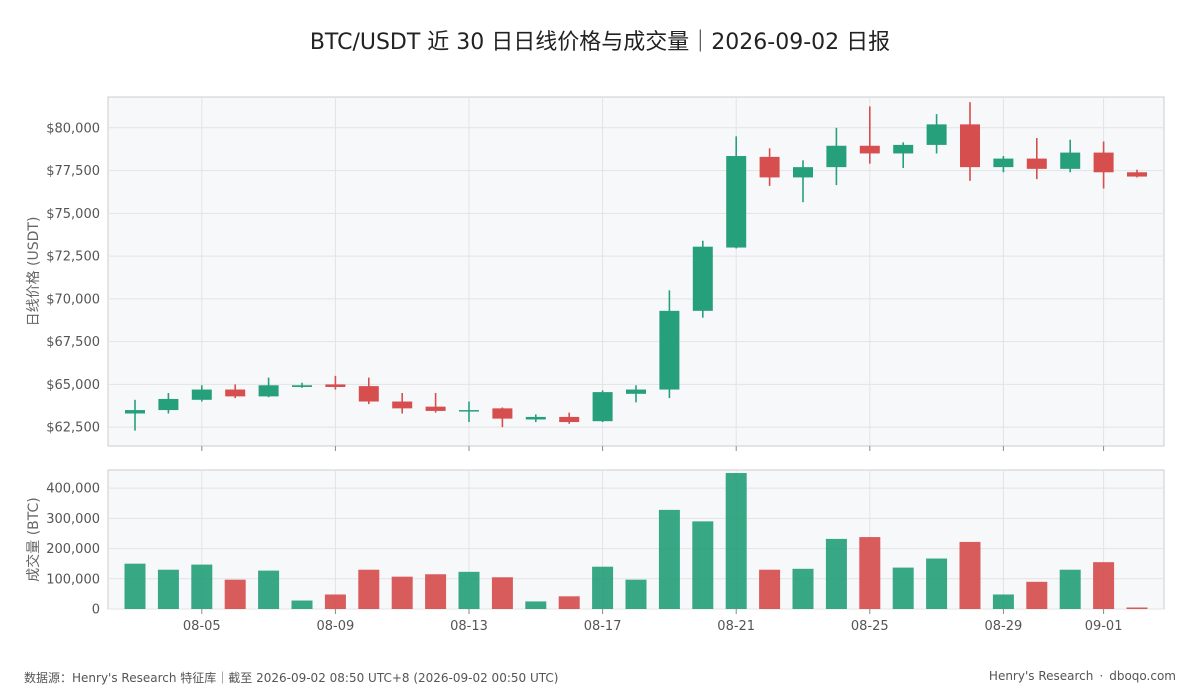 The height and width of the screenshot is (700, 1200). I want to click on price-ytick-label: $62,500, so click(73, 428).